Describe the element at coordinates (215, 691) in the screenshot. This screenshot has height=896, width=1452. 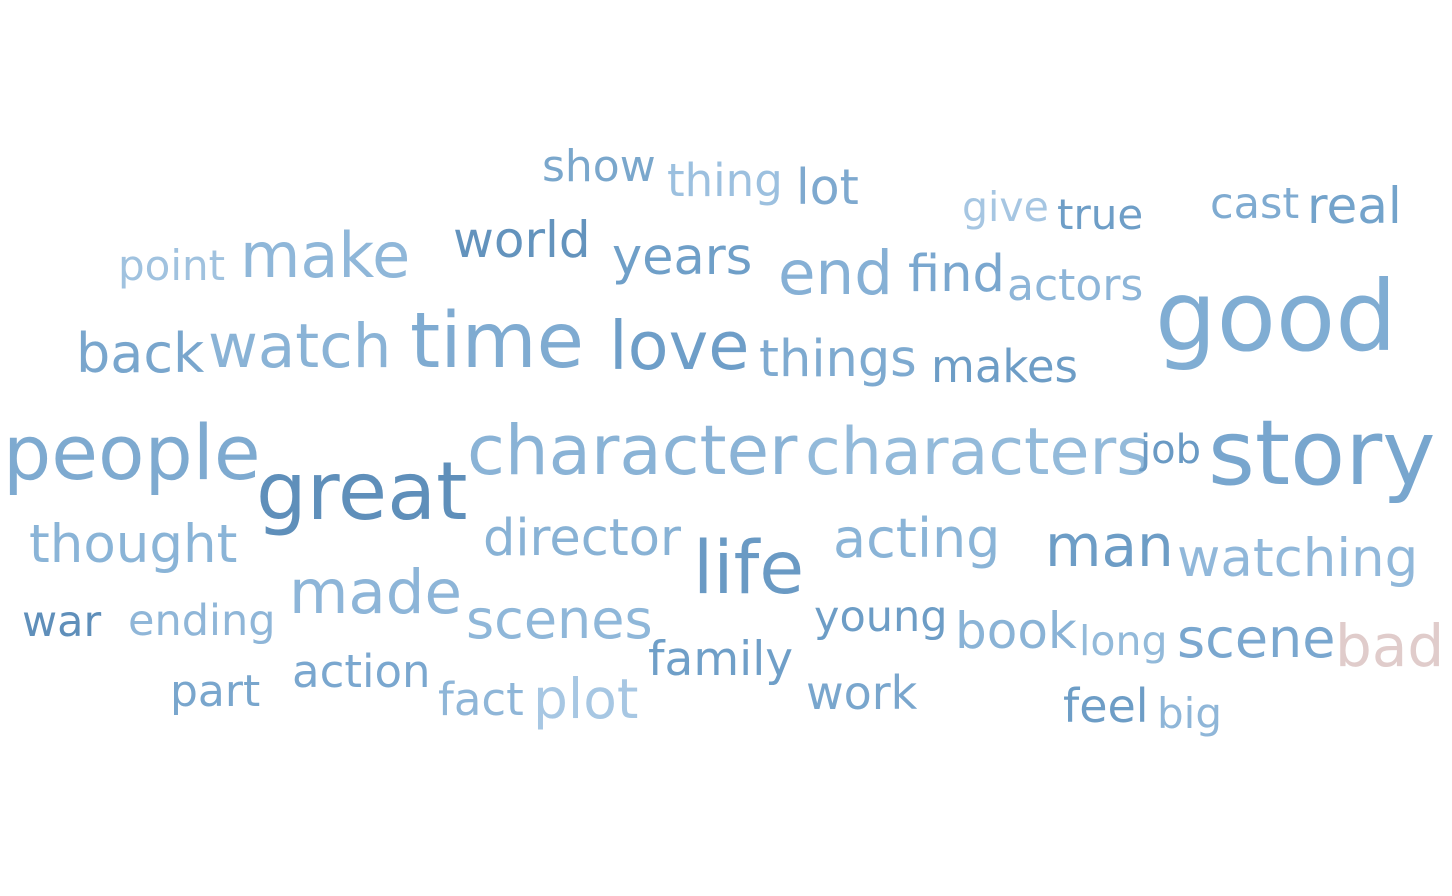
I see `word-part: part` at that location.